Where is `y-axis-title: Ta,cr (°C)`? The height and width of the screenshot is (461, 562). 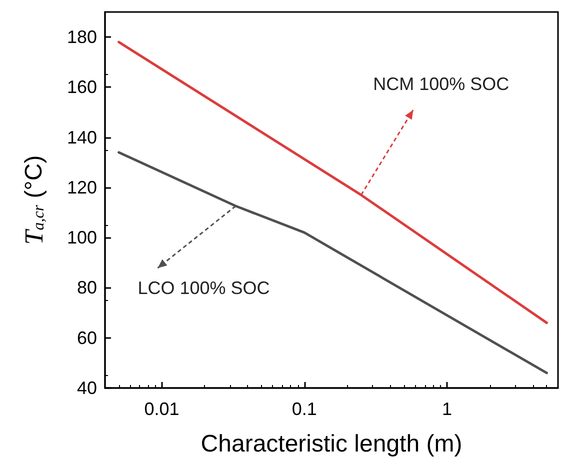 y-axis-title: Ta,cr (°C) is located at coordinates (34, 200).